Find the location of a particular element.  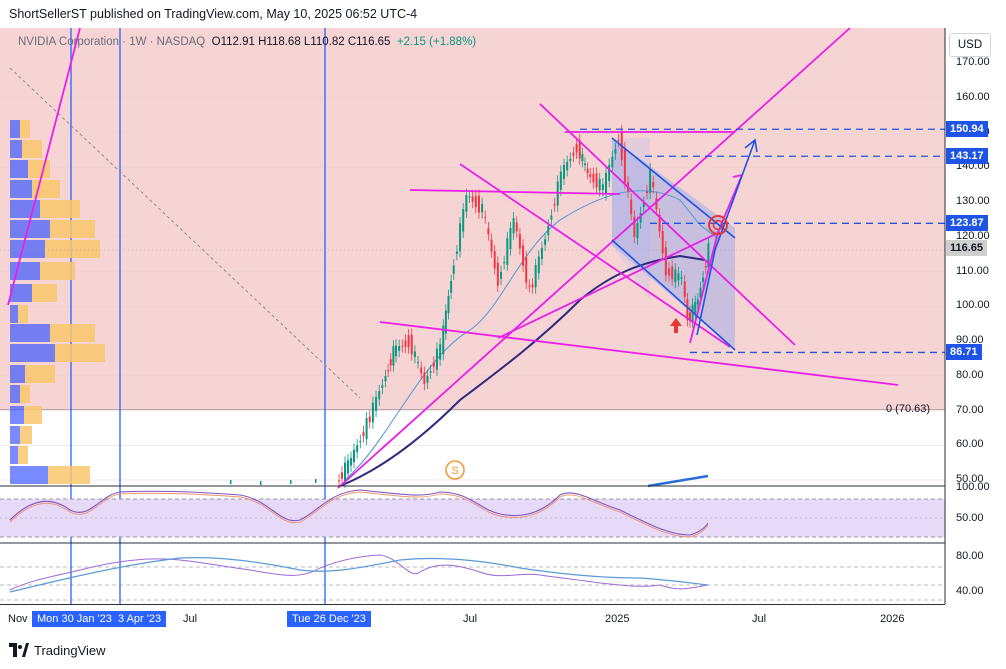

svg-text: S is located at coordinates (454, 471).